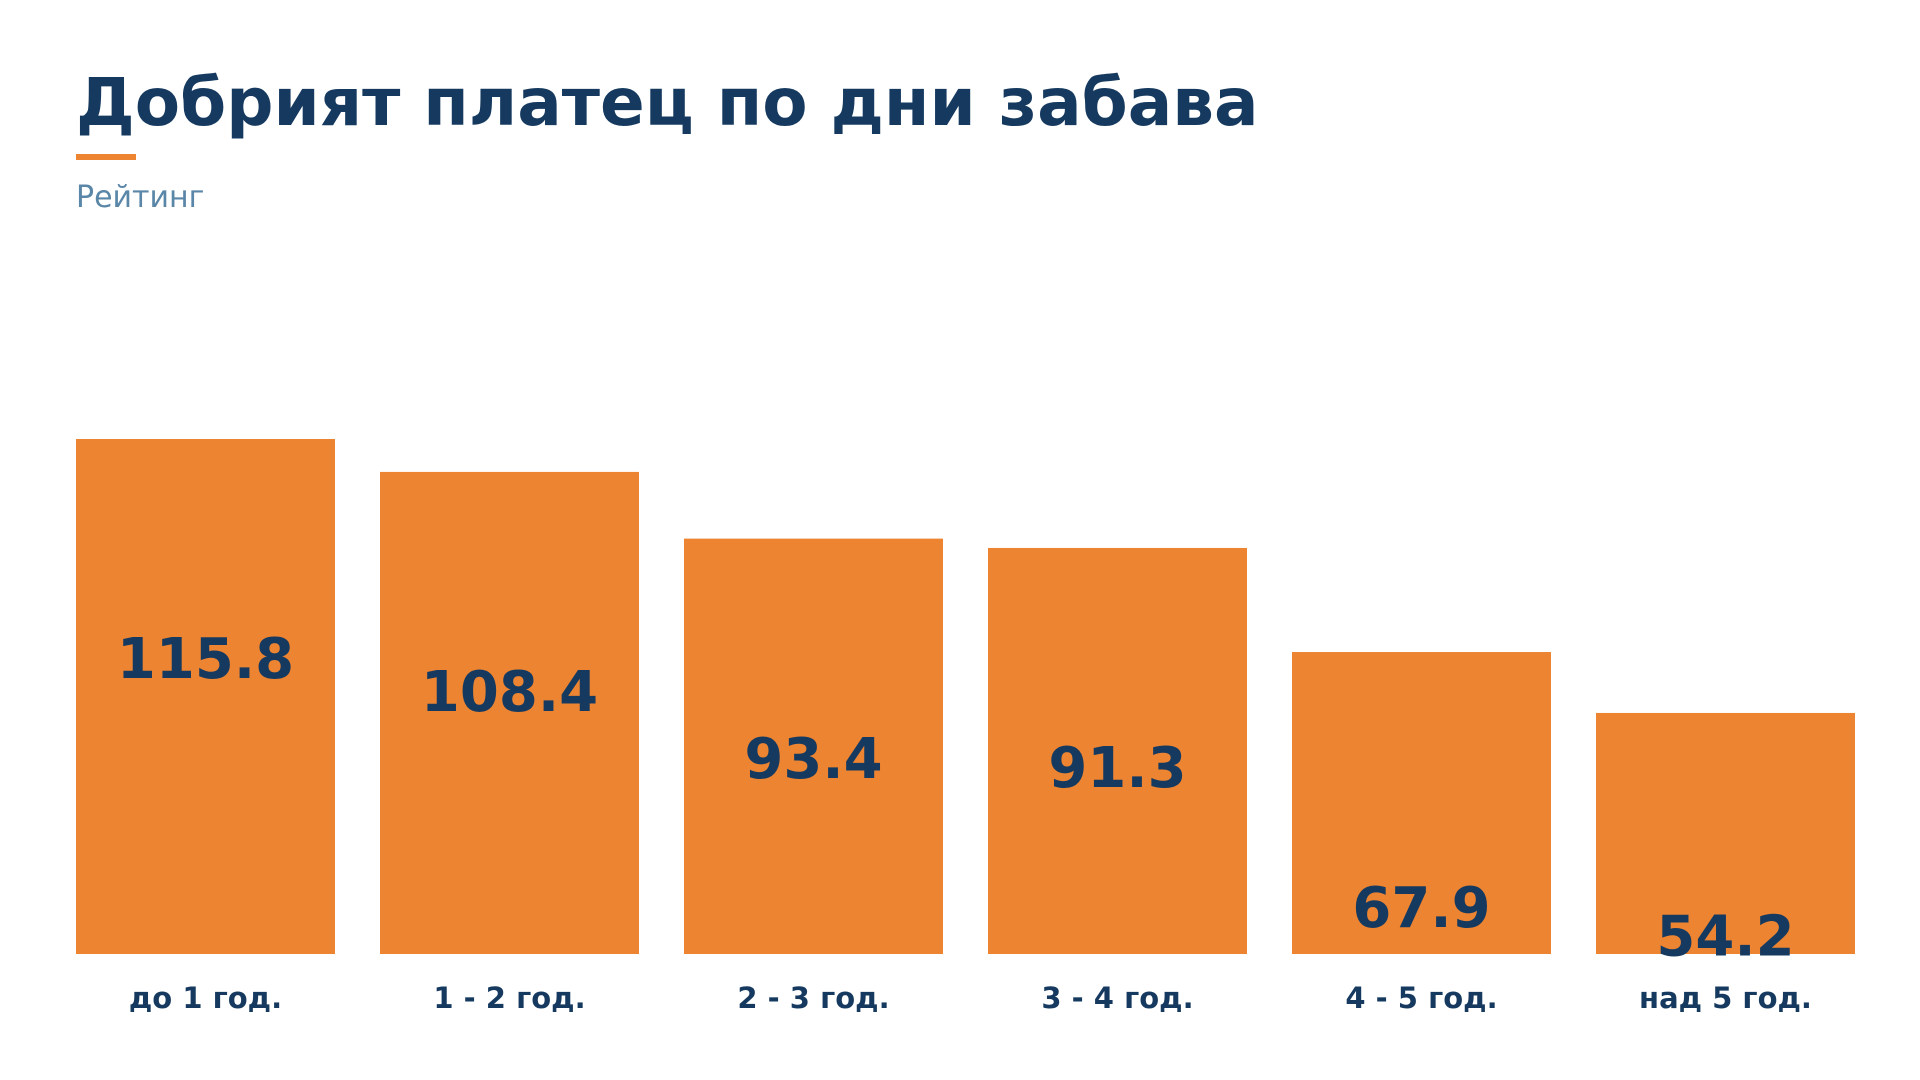 The width and height of the screenshot is (1920, 1080). Describe the element at coordinates (1725, 998) in the screenshot. I see `x-tick-label: над 5 год.` at that location.